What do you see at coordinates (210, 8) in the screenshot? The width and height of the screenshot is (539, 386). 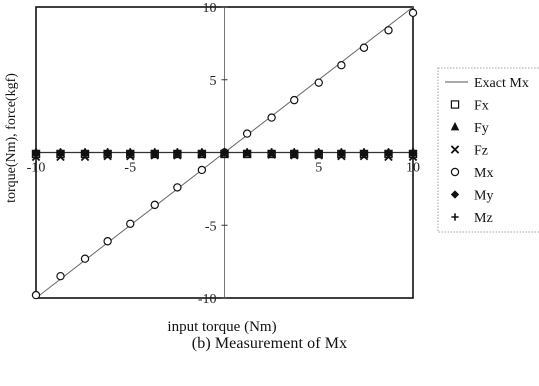 I see `y-tick-label: 10` at bounding box center [210, 8].